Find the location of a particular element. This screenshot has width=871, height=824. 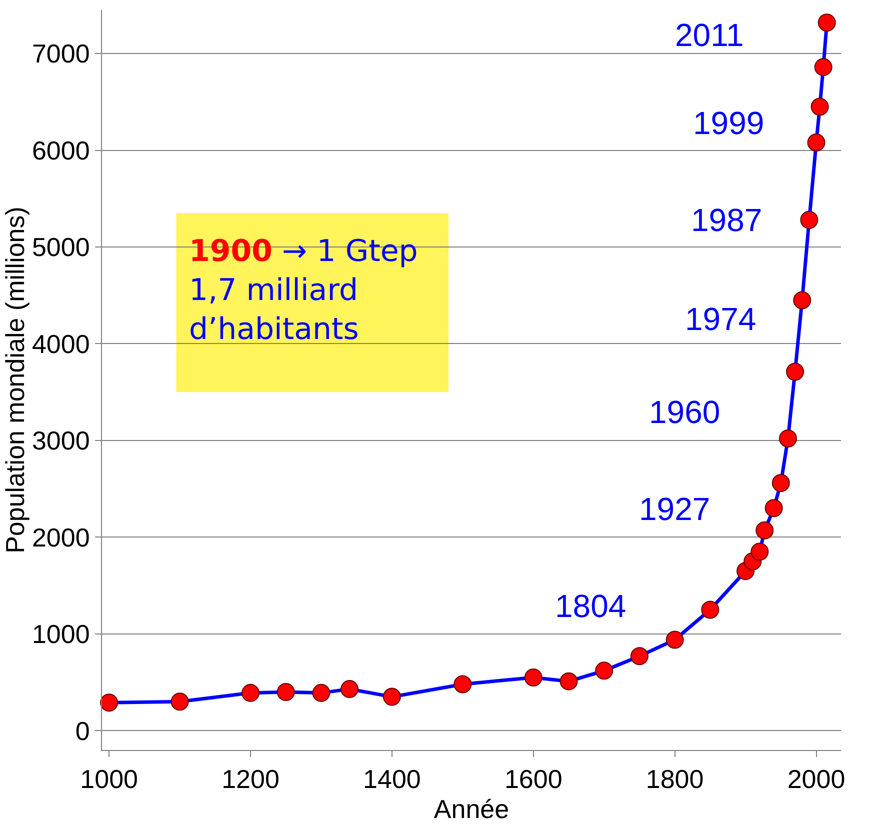

x-tick-label: 1600 is located at coordinates (533, 779).